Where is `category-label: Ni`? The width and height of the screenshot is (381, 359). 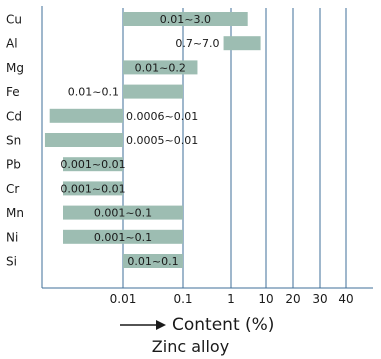 category-label: Ni is located at coordinates (12, 237).